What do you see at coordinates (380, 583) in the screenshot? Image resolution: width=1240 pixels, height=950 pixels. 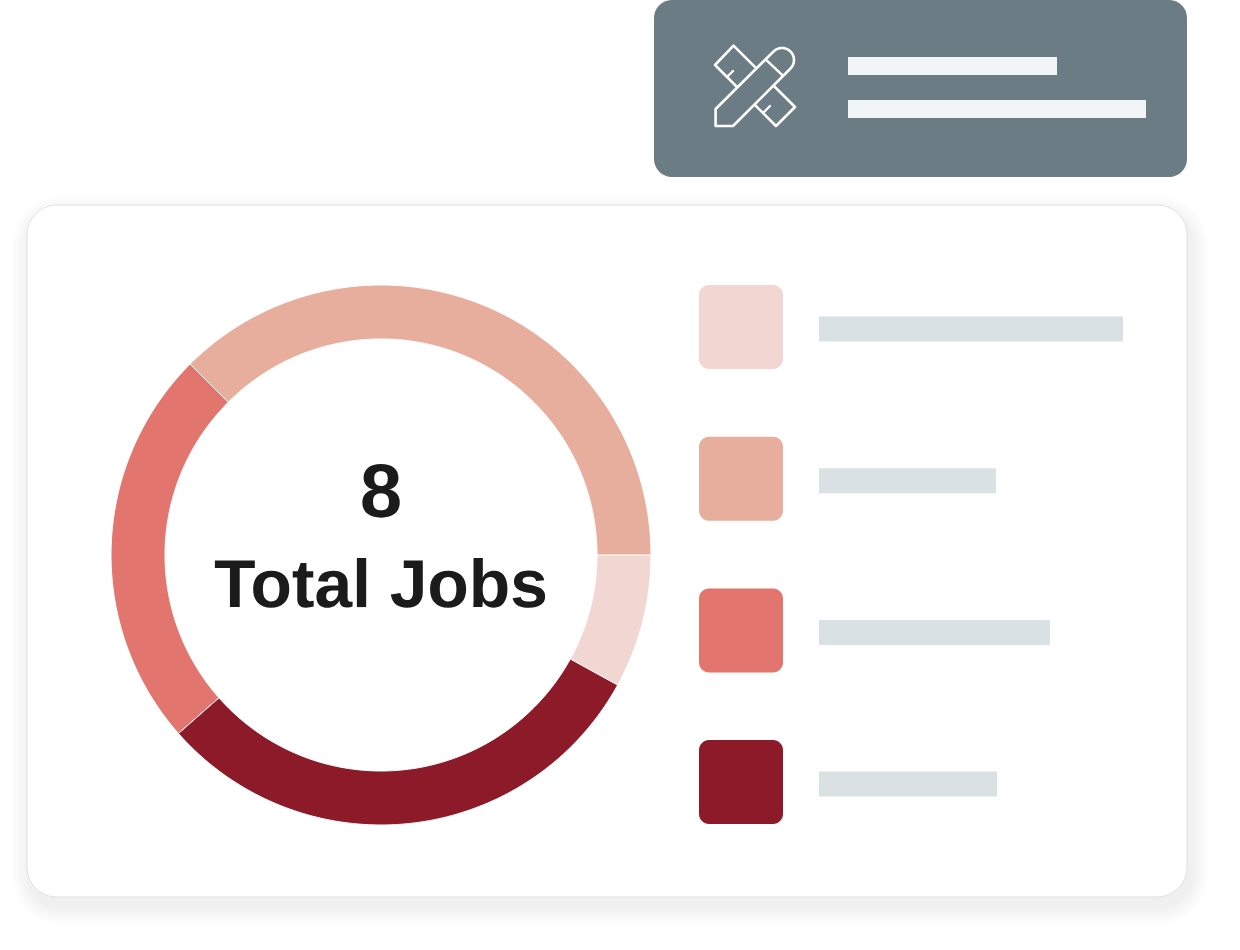 I see `text: Total Jobs` at bounding box center [380, 583].